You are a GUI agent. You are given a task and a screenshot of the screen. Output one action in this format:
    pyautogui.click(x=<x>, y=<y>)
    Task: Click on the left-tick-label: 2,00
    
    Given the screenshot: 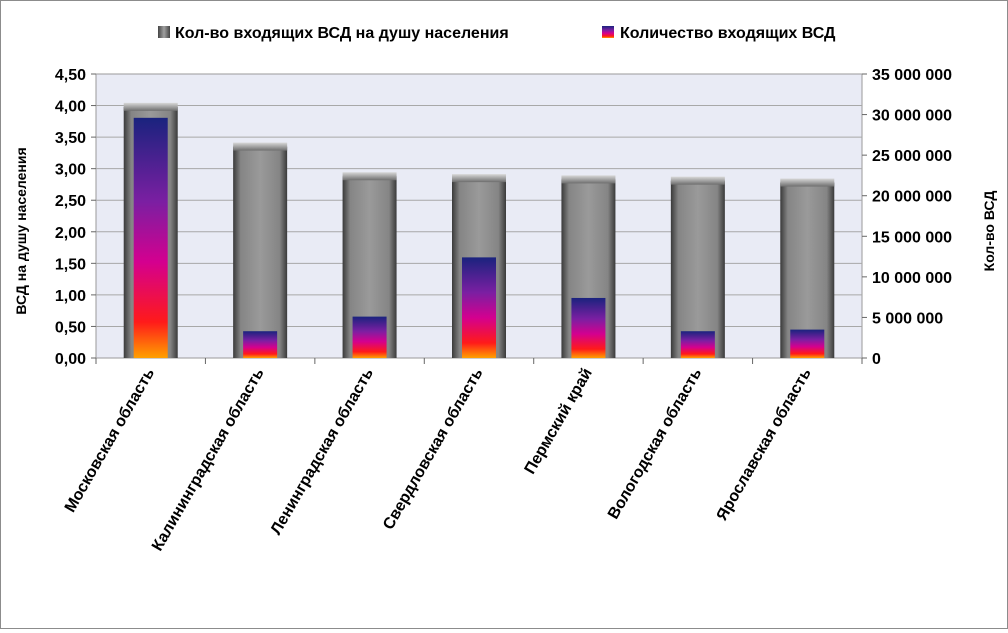 What is the action you would take?
    pyautogui.click(x=70, y=233)
    